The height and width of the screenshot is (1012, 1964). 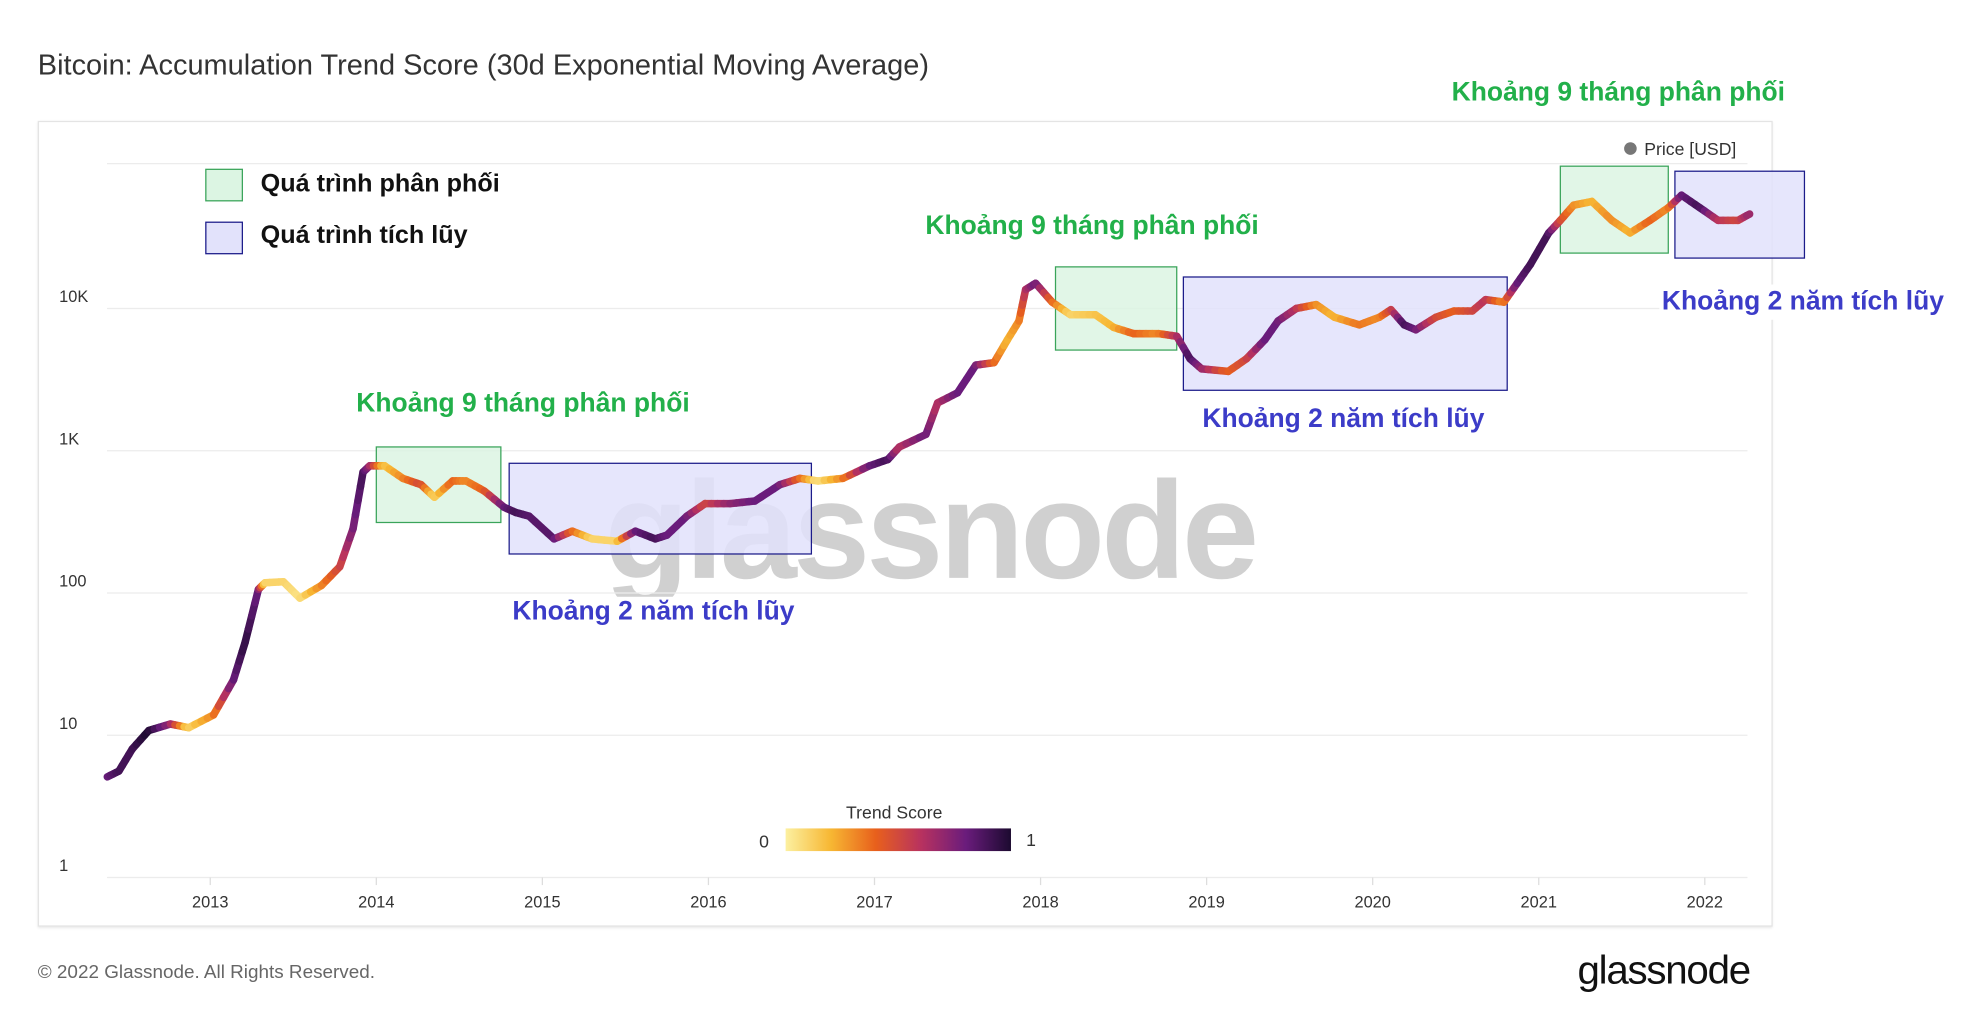 What do you see at coordinates (68, 724) in the screenshot?
I see `y-tick-label: 10` at bounding box center [68, 724].